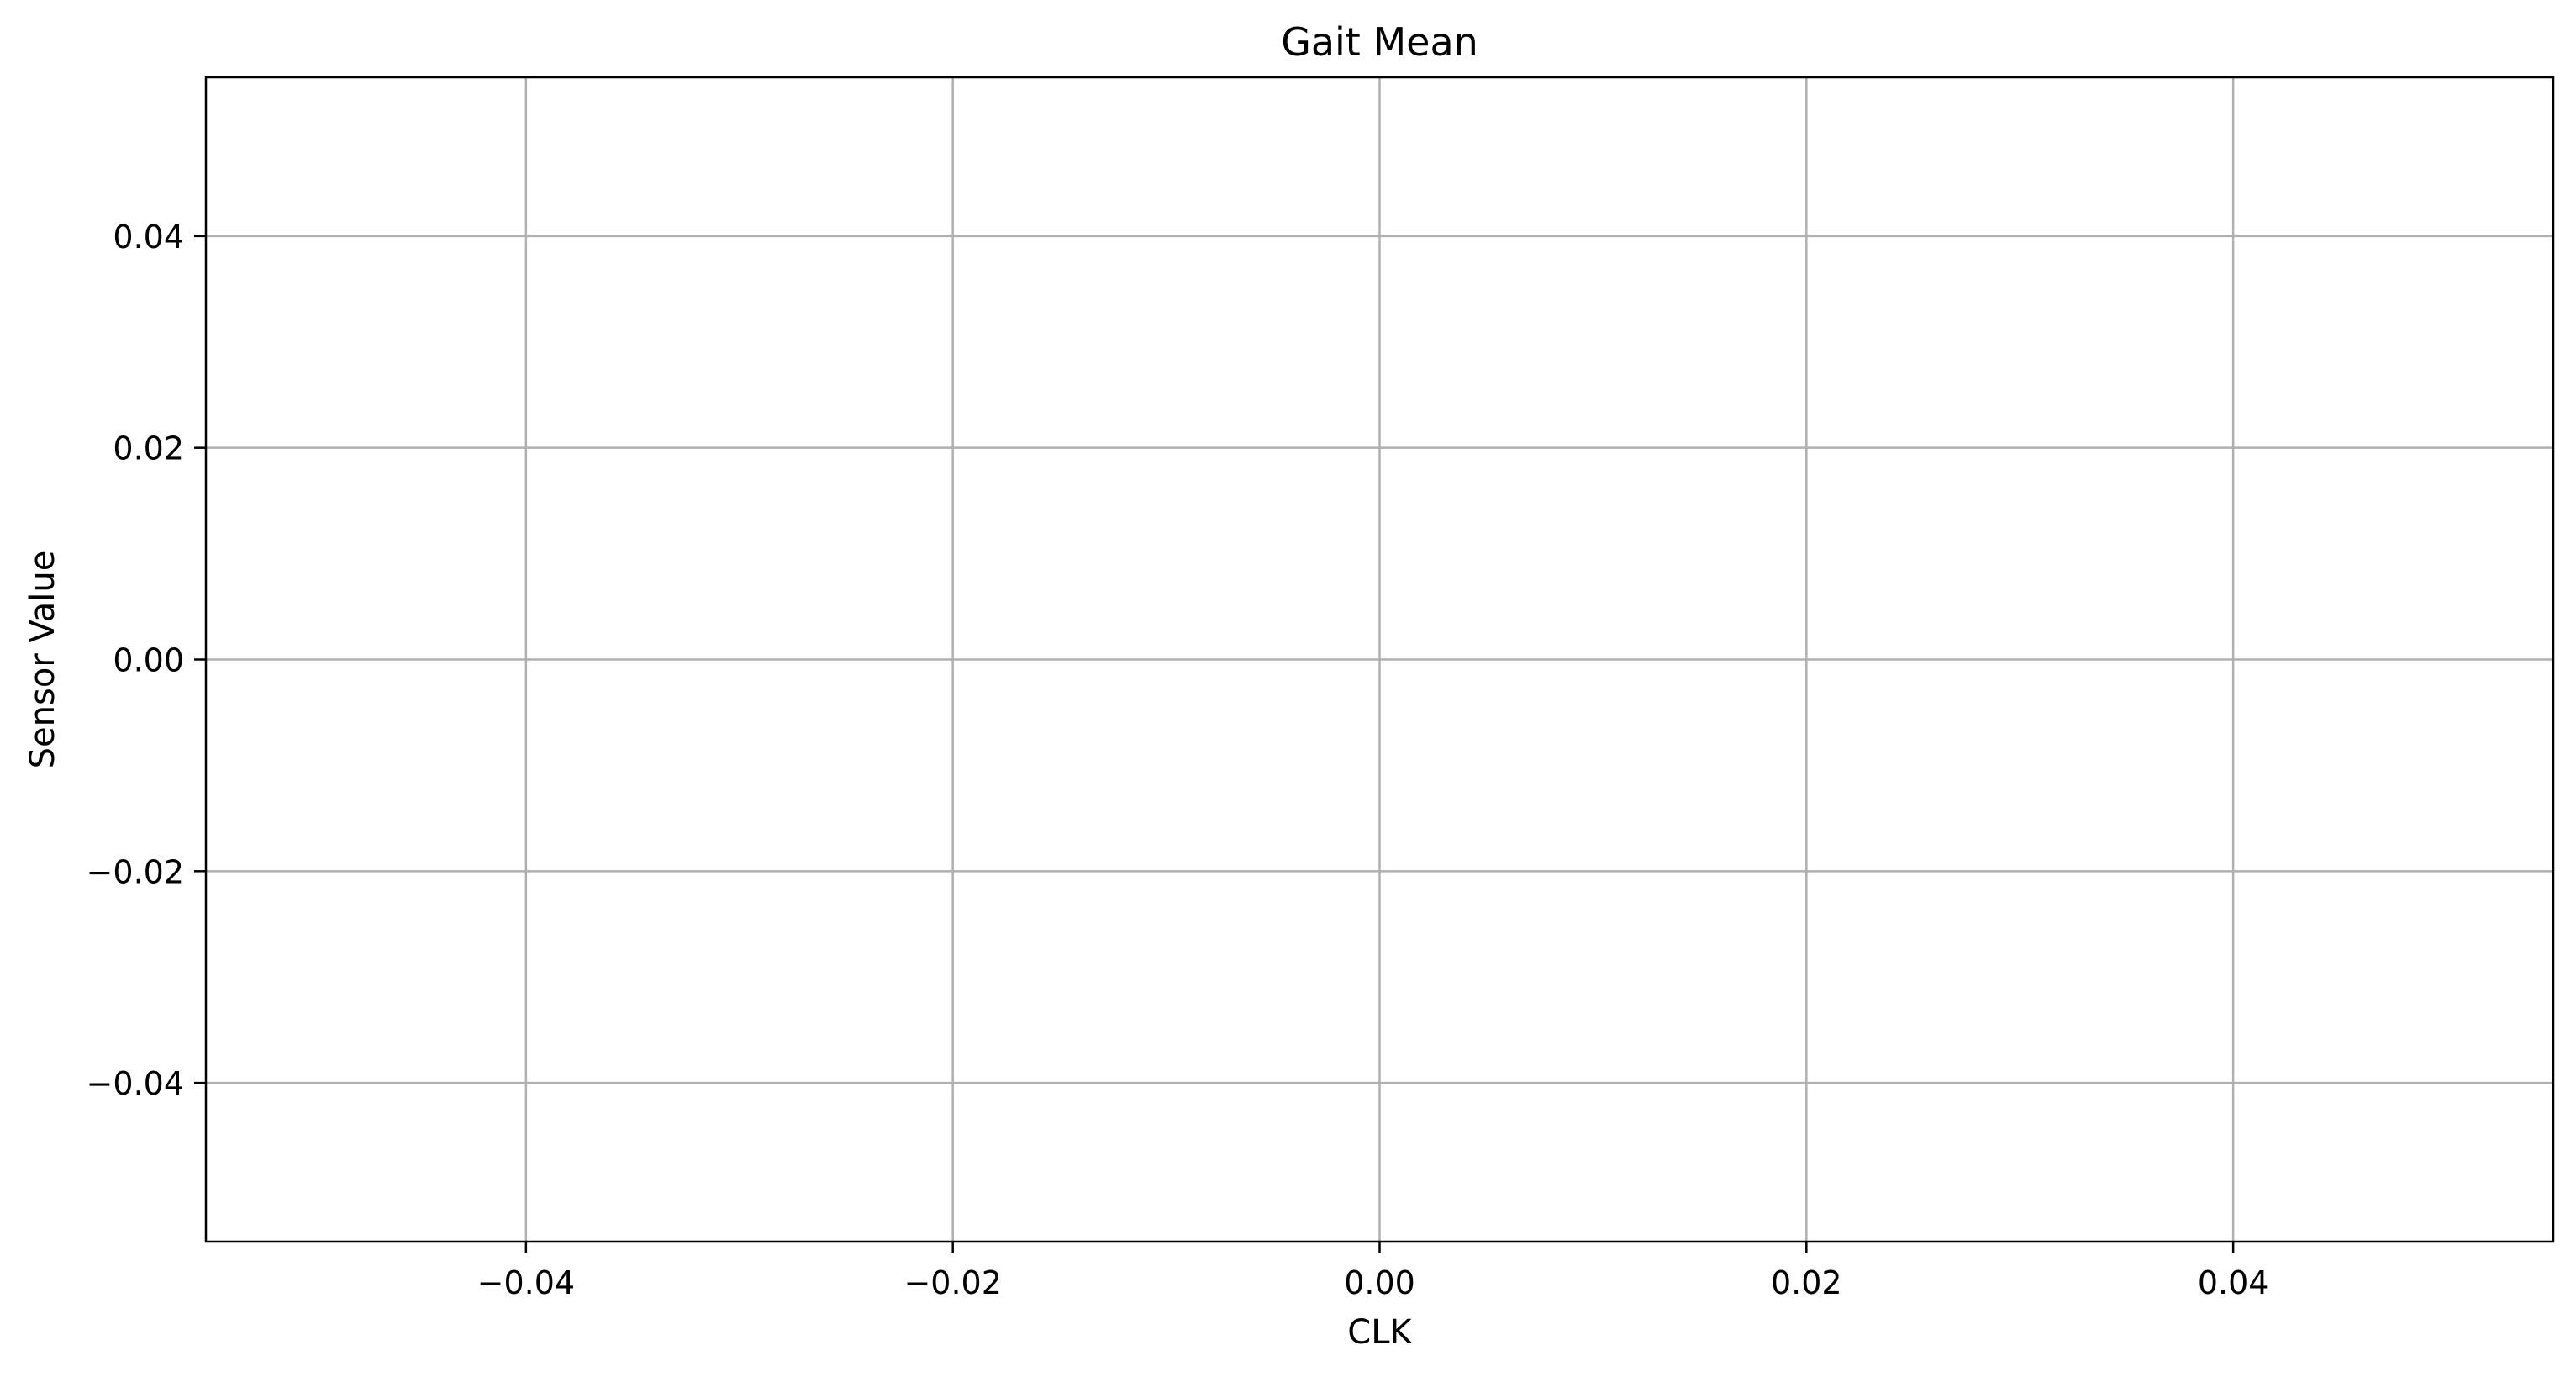 The image size is (2576, 1377). I want to click on x-tick-label: 0.00, so click(1379, 1282).